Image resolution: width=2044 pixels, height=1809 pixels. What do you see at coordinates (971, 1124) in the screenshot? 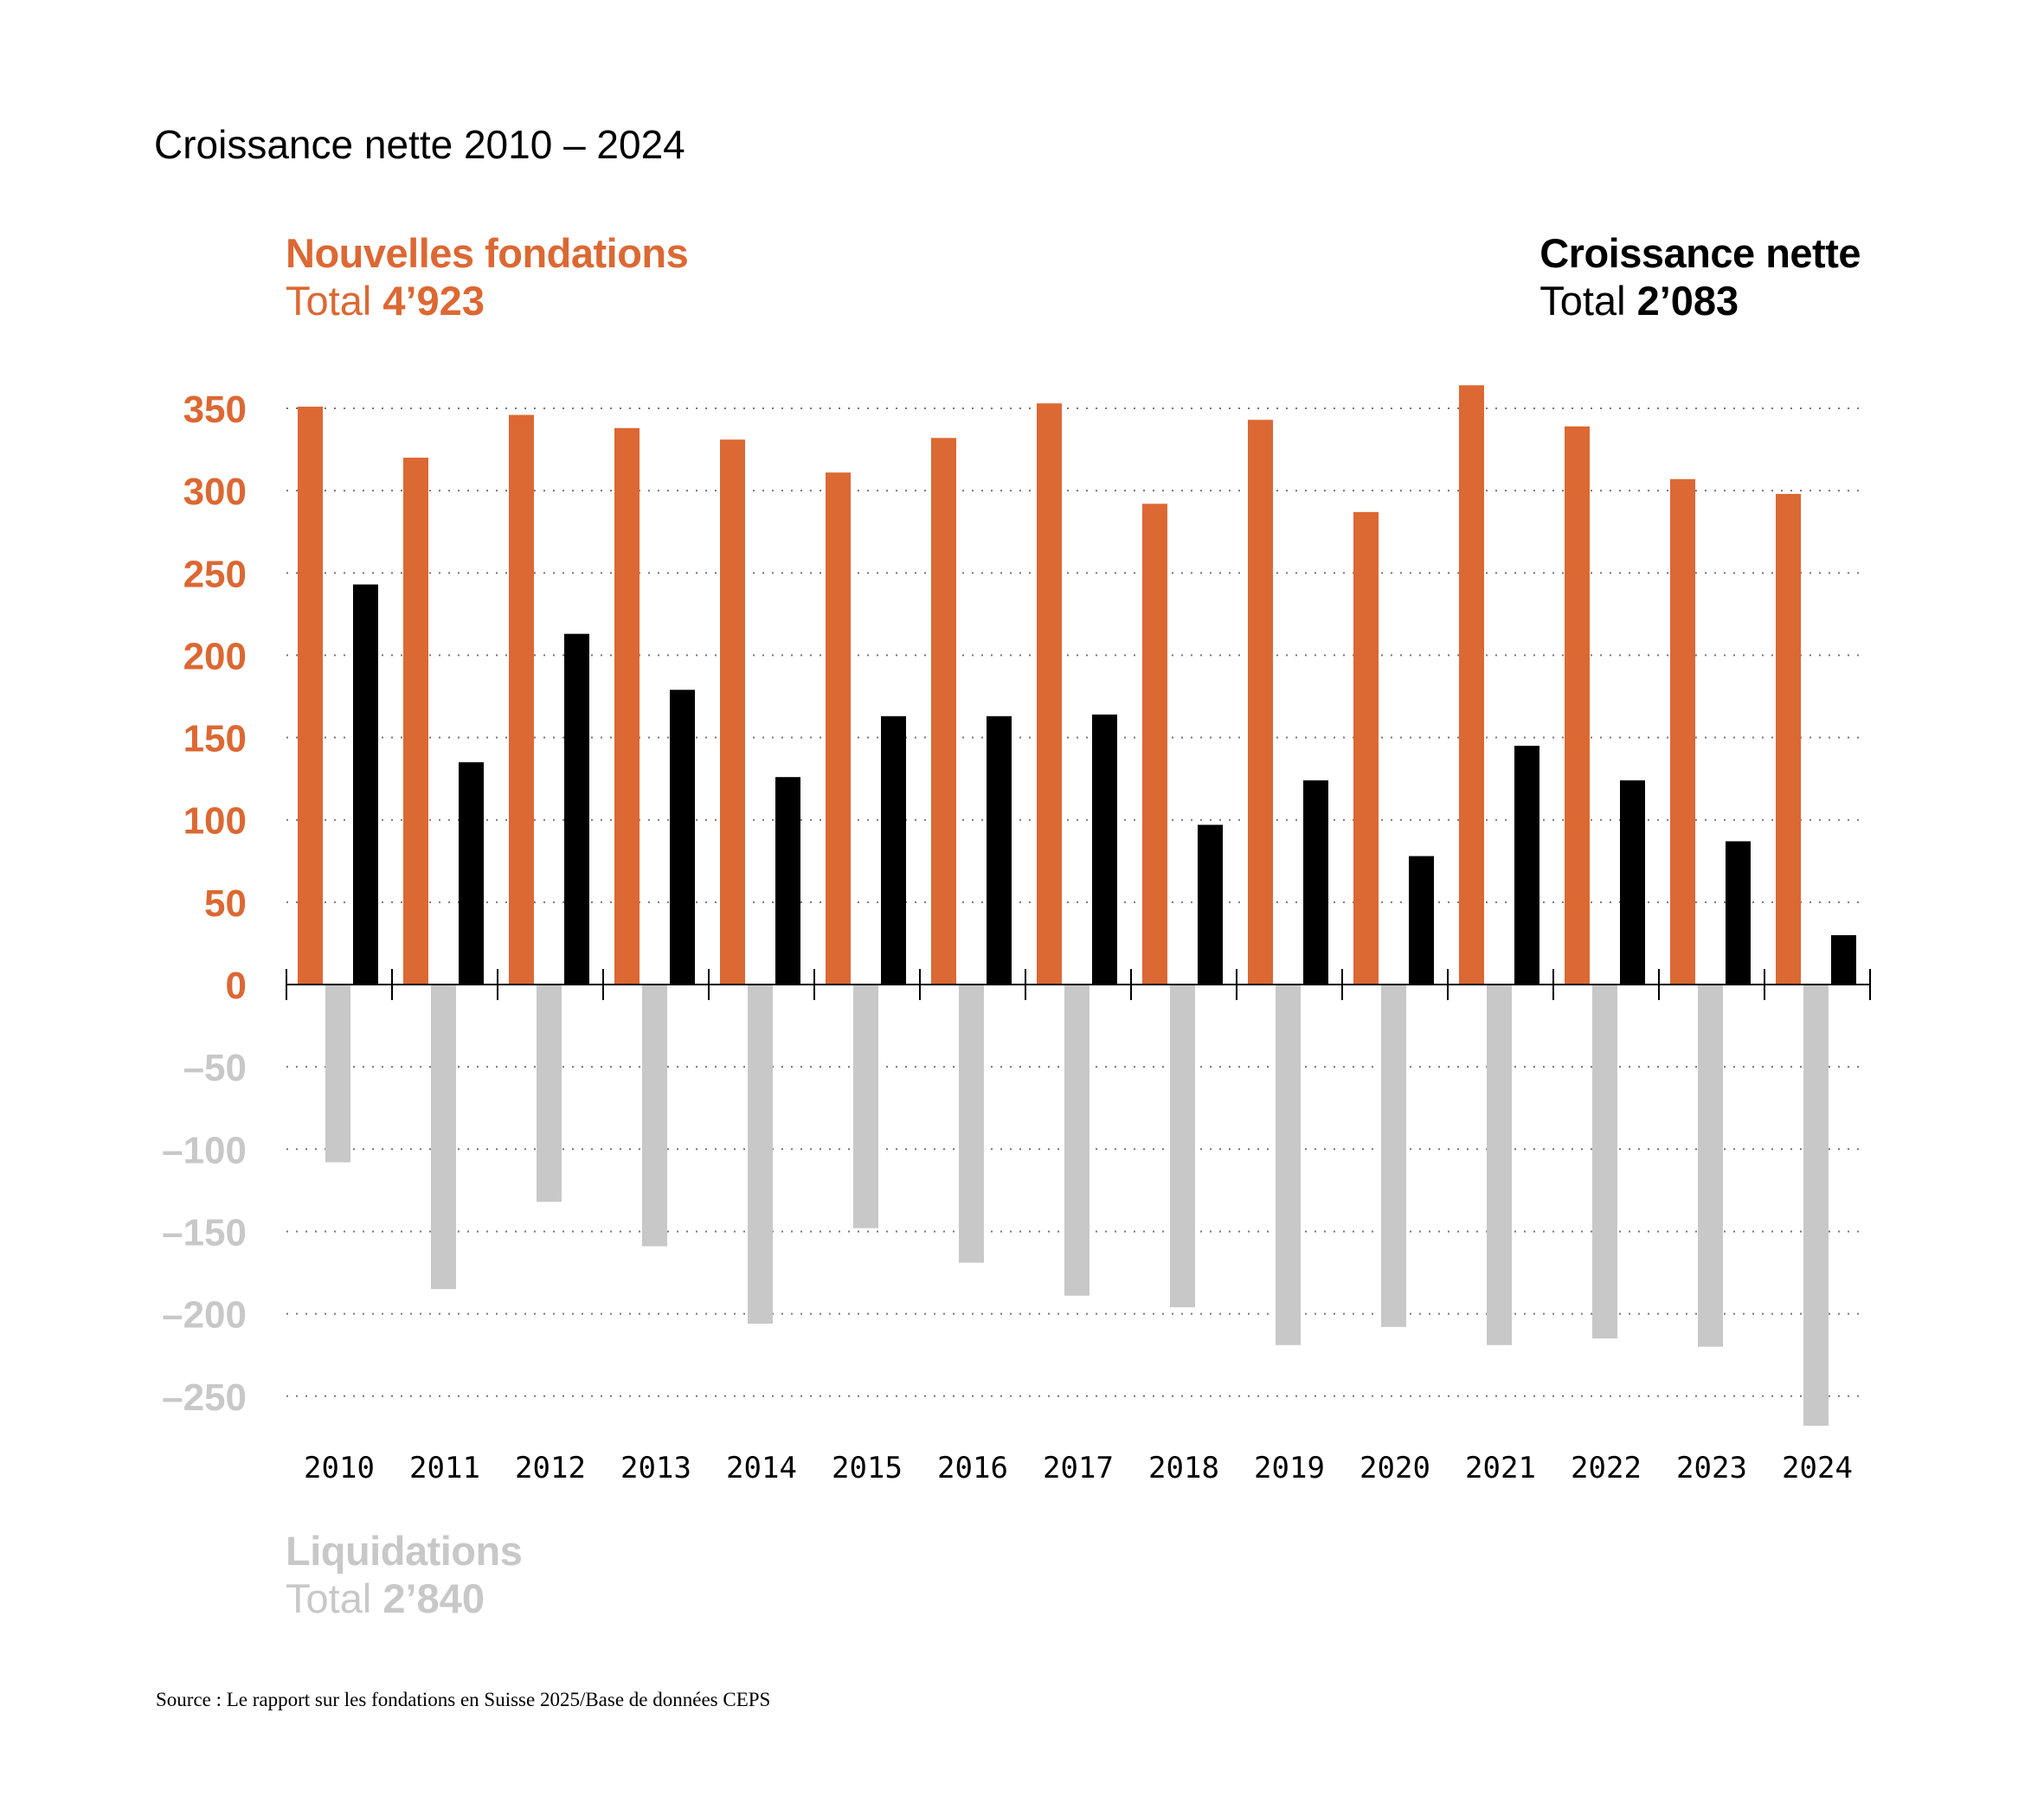
I see `bar-liq-2016` at bounding box center [971, 1124].